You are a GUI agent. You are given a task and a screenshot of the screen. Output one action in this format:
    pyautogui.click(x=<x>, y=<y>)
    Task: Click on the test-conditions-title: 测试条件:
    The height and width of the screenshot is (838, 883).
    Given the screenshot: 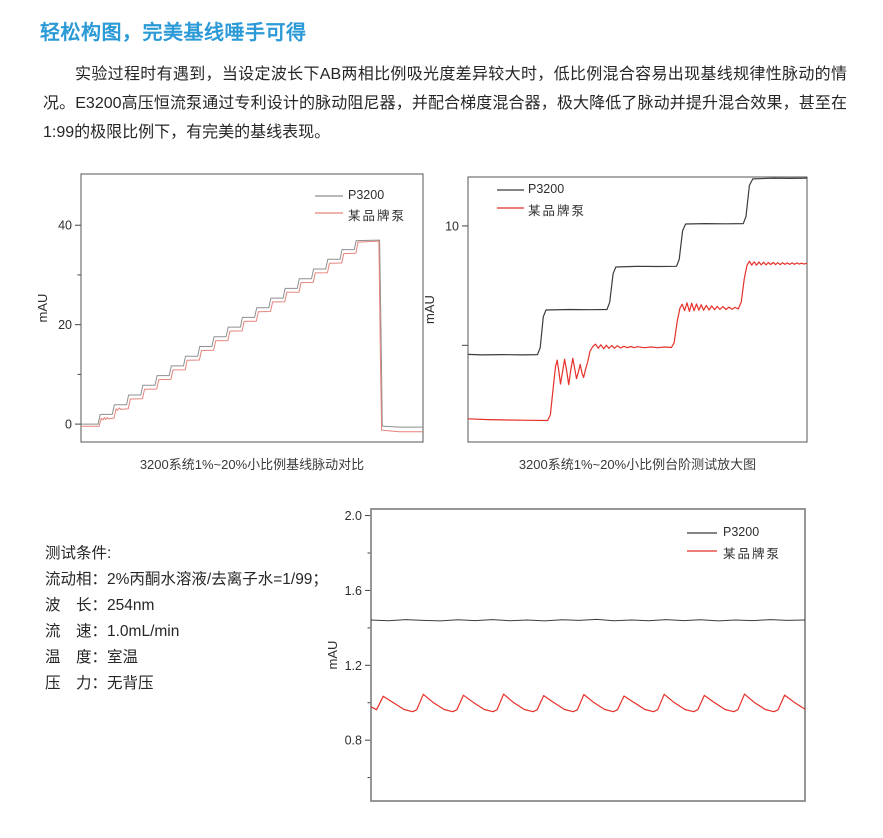 What is the action you would take?
    pyautogui.click(x=78, y=553)
    